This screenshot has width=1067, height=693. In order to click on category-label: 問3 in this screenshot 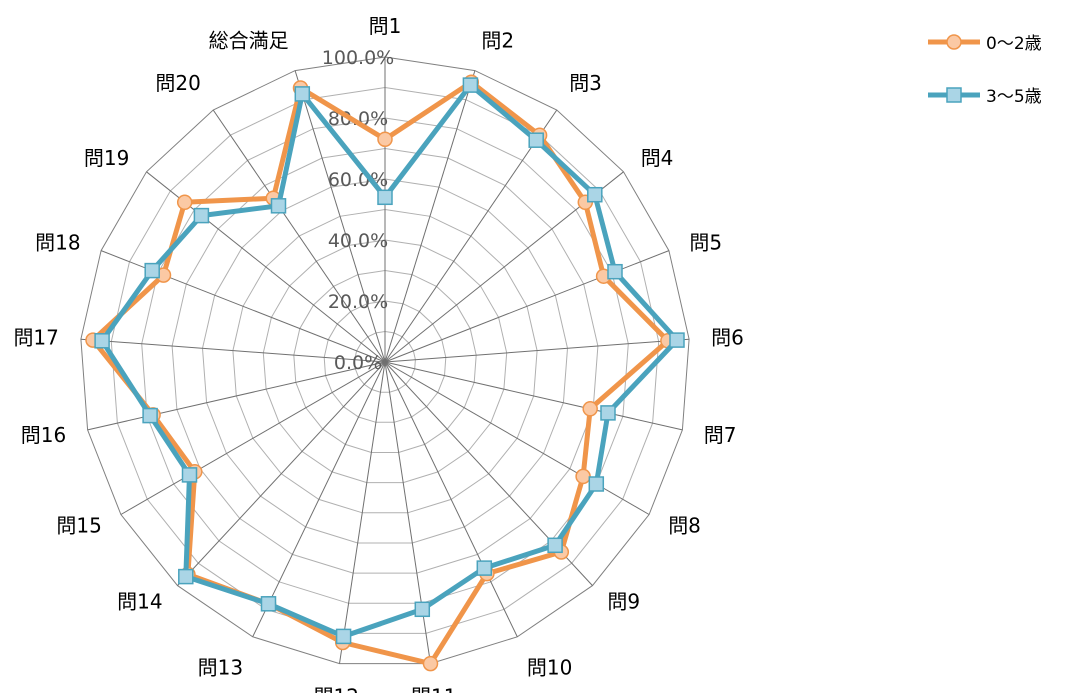, I will do `click(585, 83)`.